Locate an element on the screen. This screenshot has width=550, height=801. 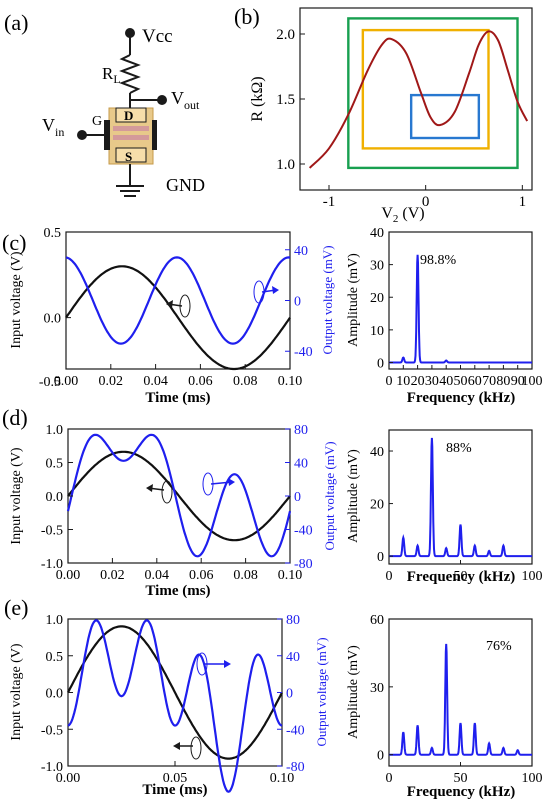
chart-e-left-tick-label-4: 1.0 is located at coordinates (55, 620).